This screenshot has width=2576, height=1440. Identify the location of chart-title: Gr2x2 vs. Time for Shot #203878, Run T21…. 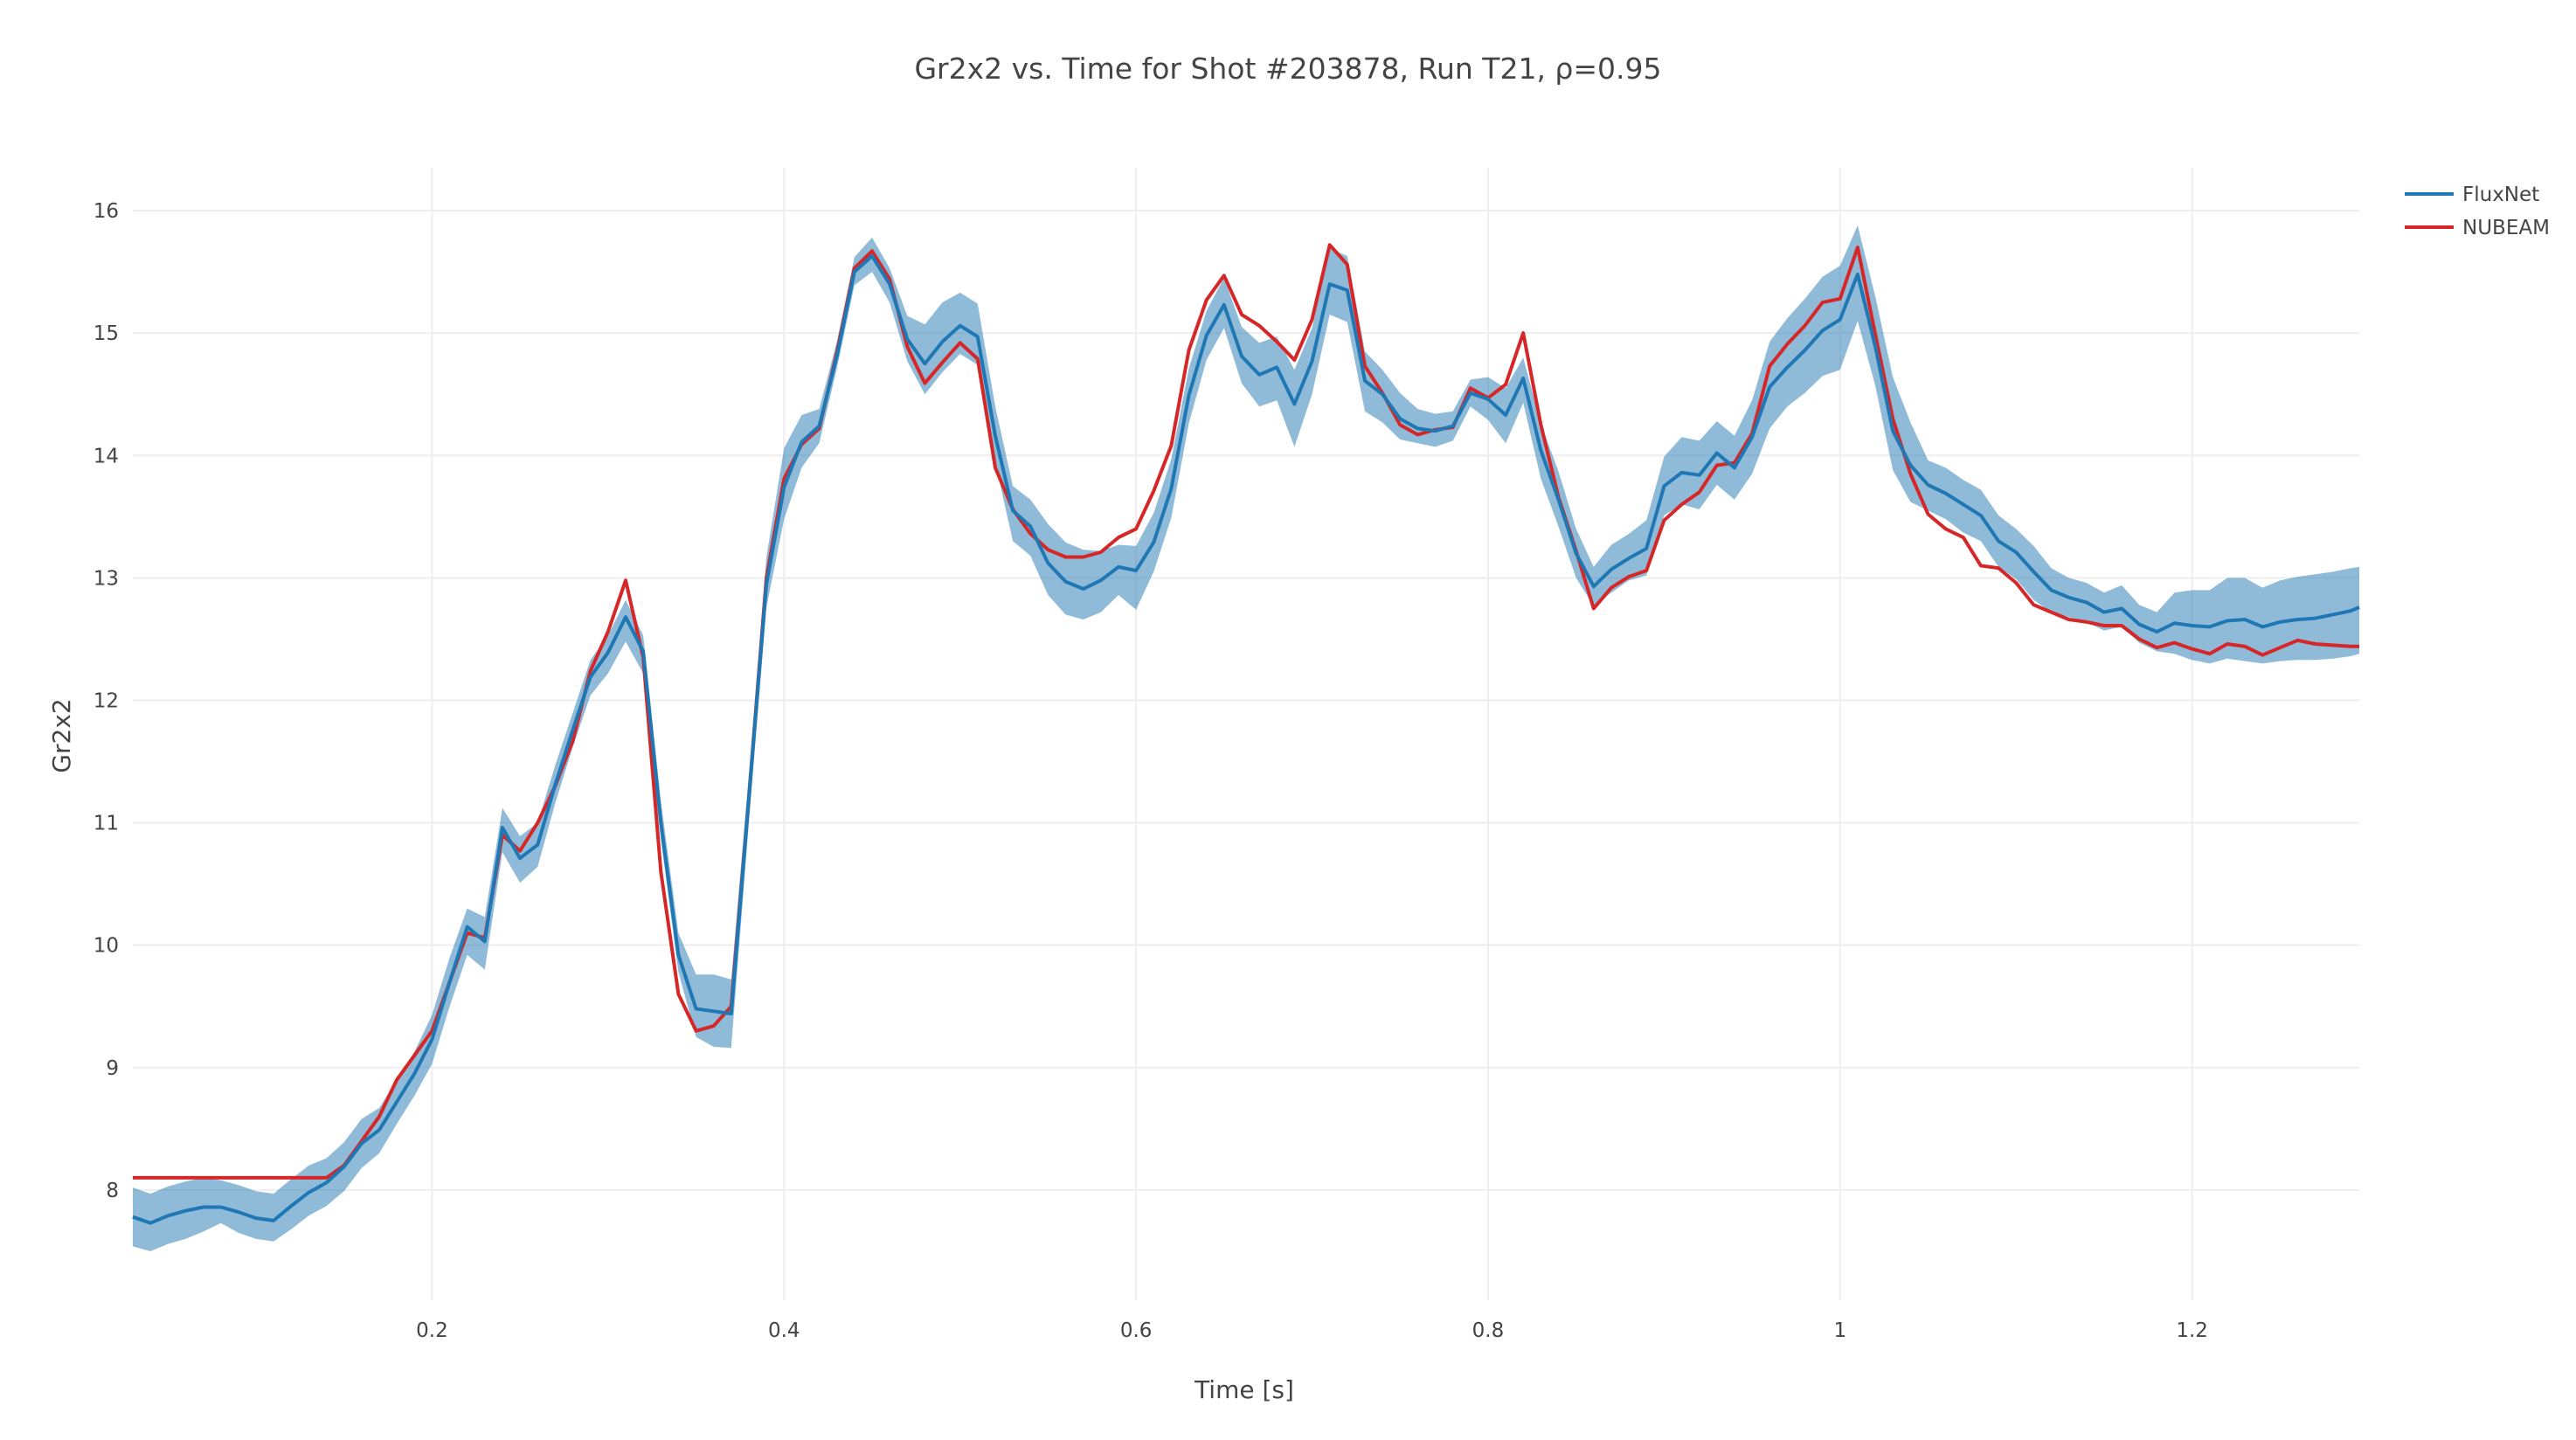
(1287, 69).